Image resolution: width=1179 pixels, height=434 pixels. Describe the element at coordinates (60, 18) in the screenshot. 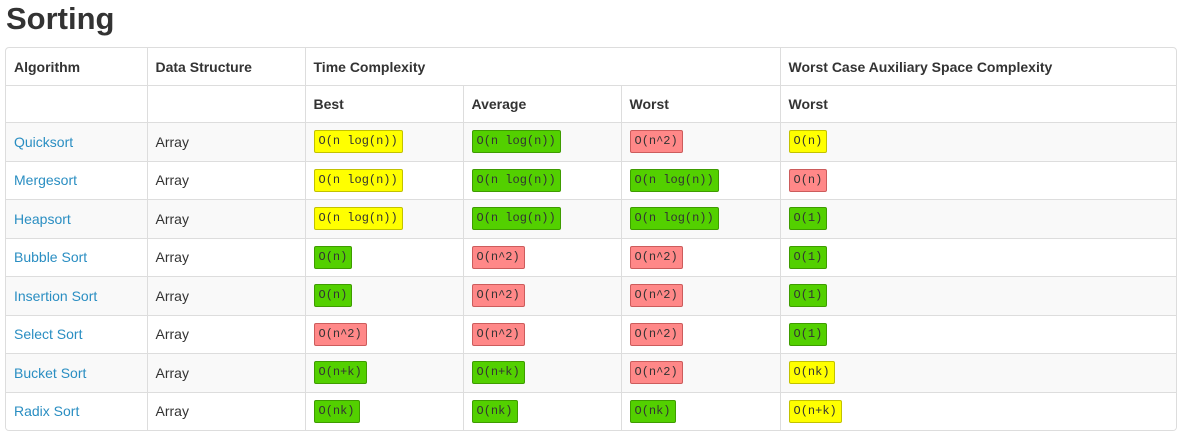

I see `page-title: Sorting` at that location.